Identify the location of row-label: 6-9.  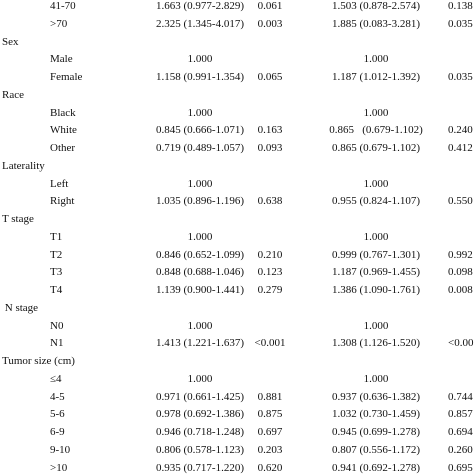
(57, 432).